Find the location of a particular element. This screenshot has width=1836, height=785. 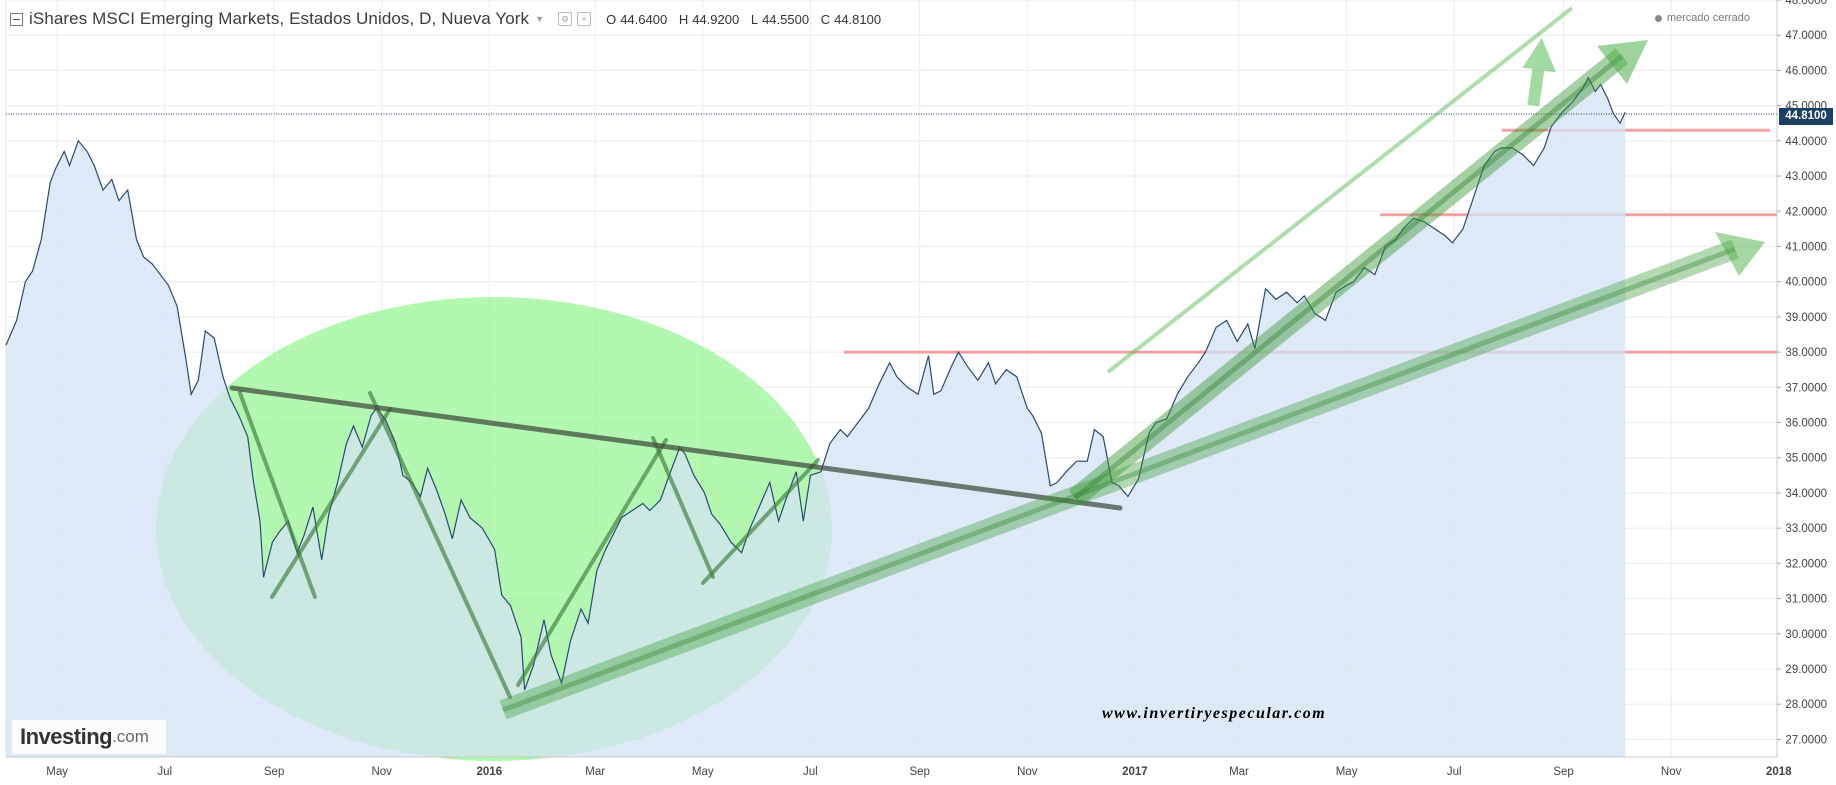

x-tick-label: 2017 is located at coordinates (1135, 772).